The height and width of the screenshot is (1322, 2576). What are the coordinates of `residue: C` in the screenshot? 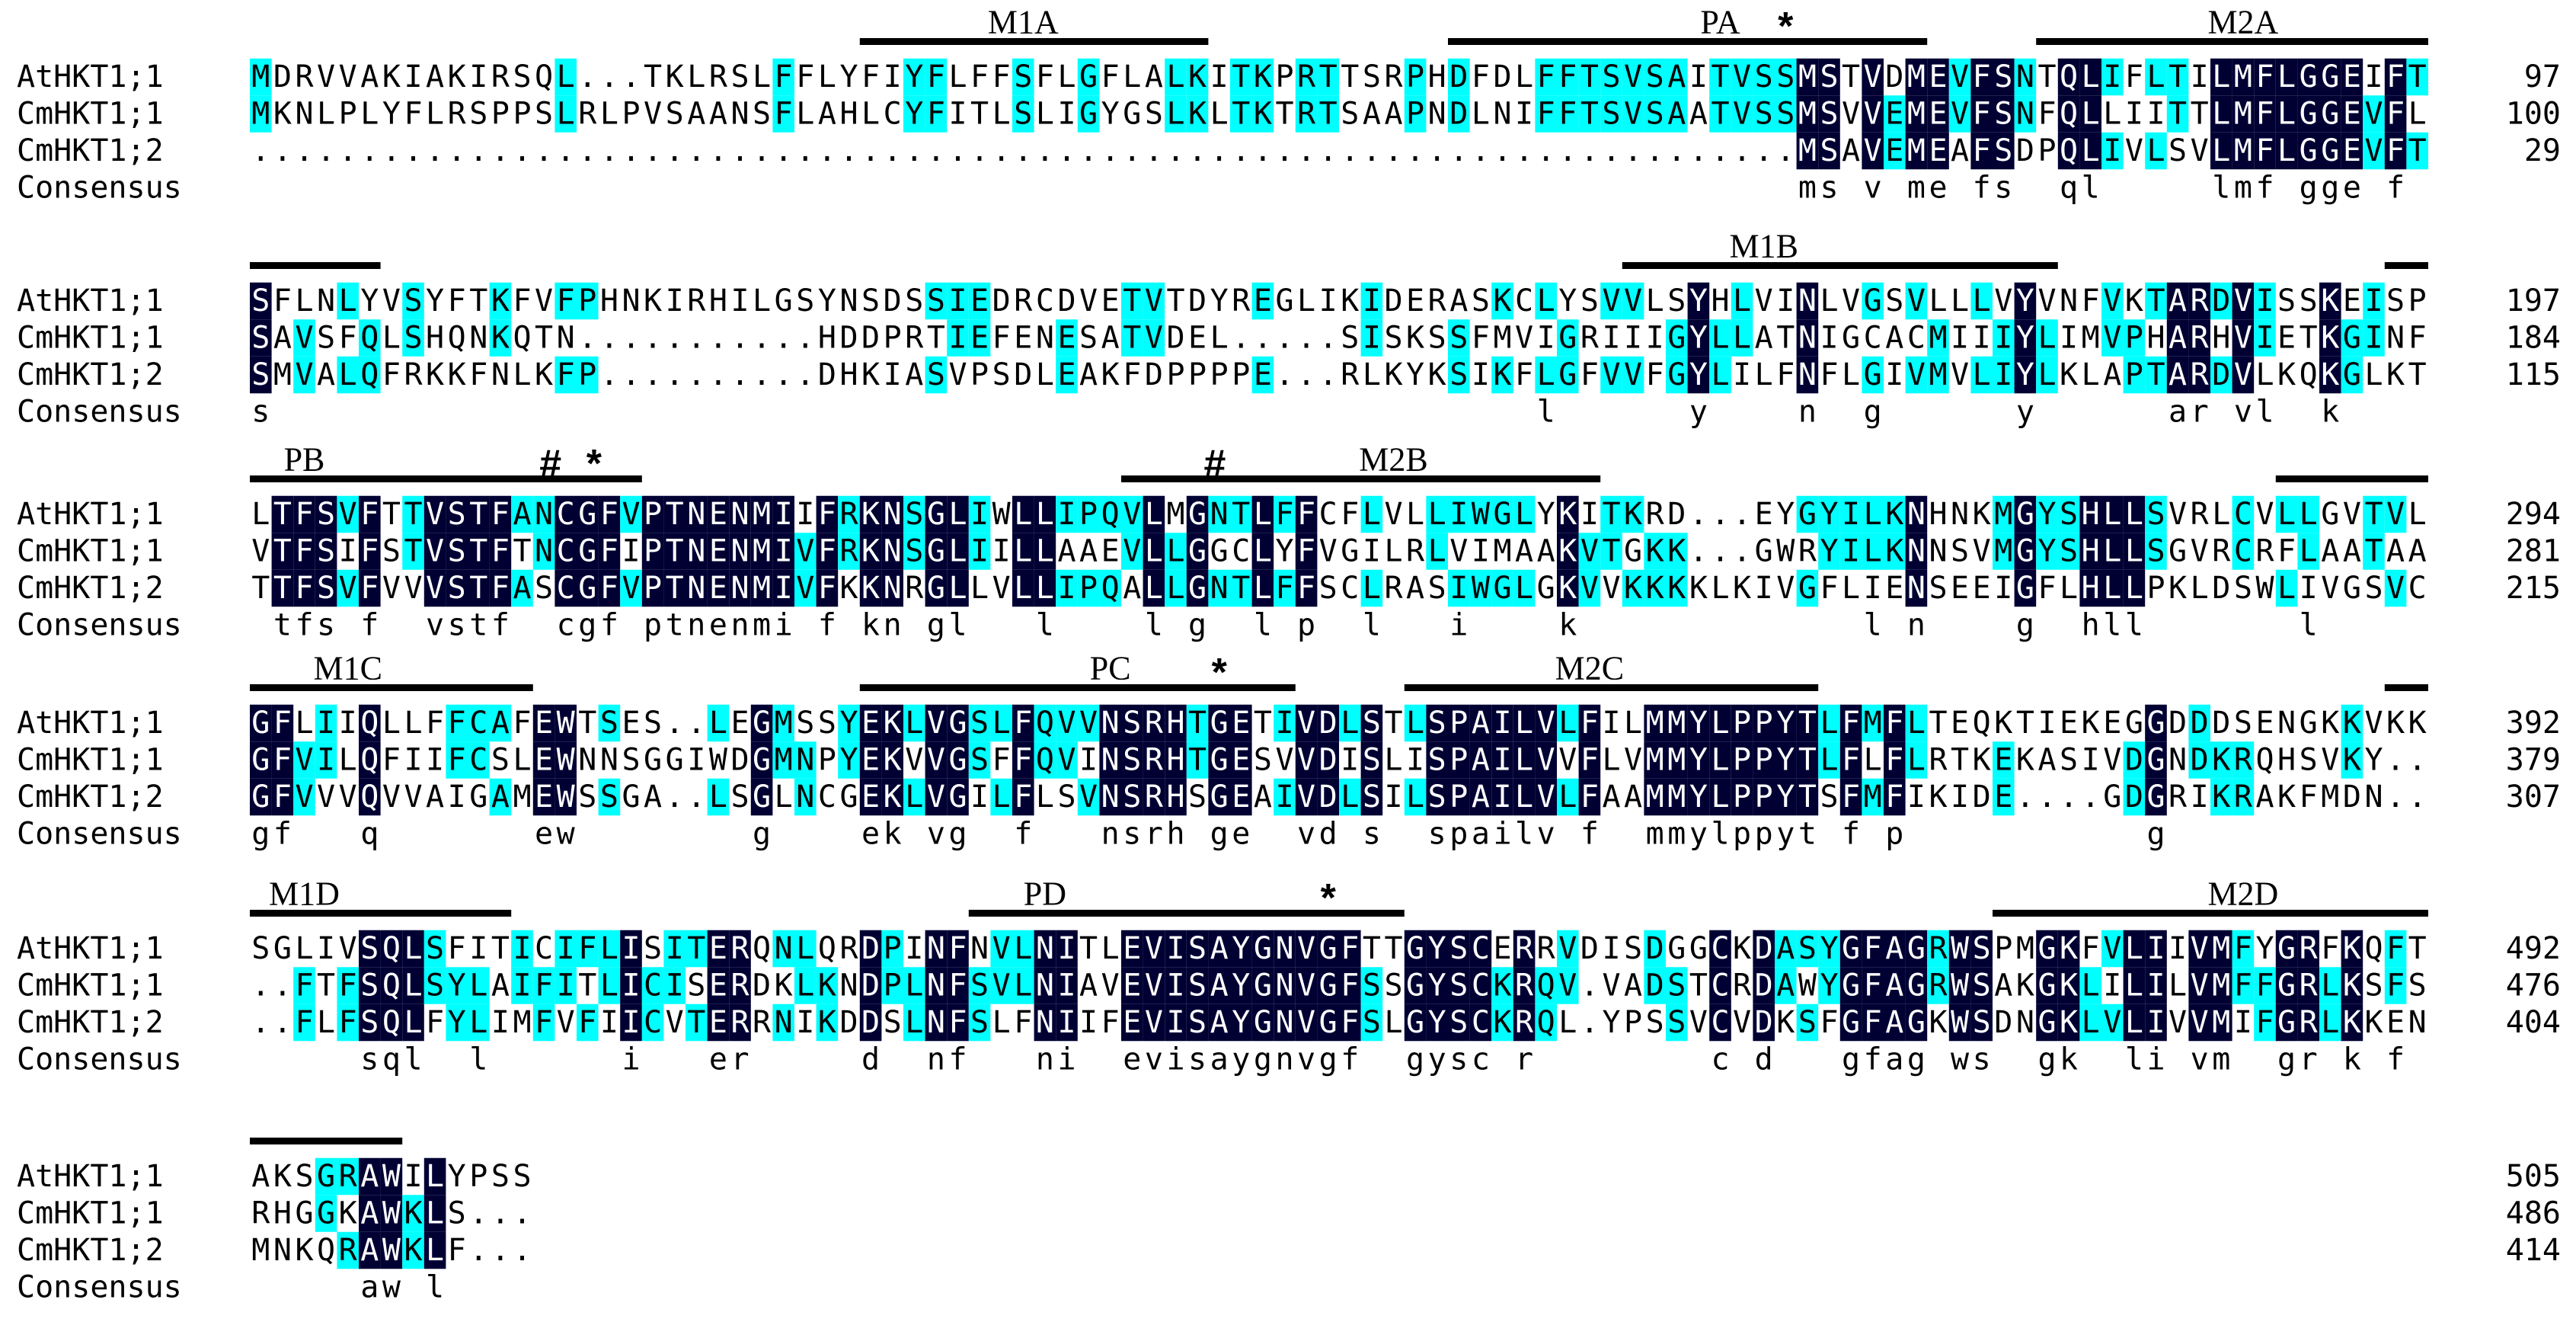 It's located at (478, 723).